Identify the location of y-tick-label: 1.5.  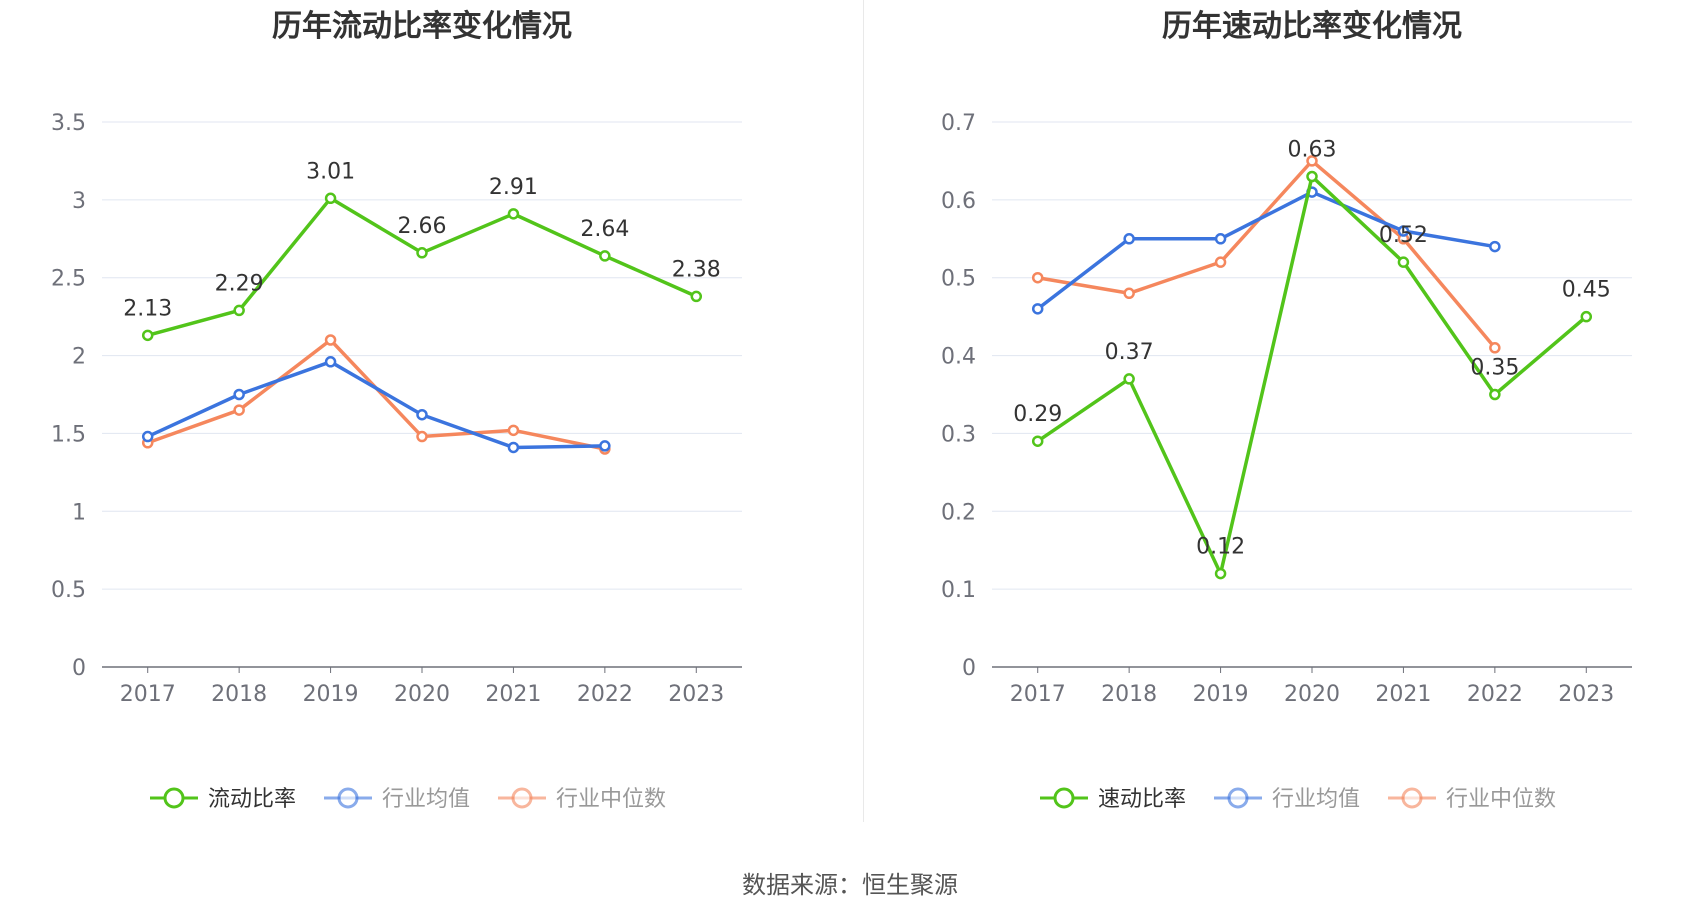
(68, 434).